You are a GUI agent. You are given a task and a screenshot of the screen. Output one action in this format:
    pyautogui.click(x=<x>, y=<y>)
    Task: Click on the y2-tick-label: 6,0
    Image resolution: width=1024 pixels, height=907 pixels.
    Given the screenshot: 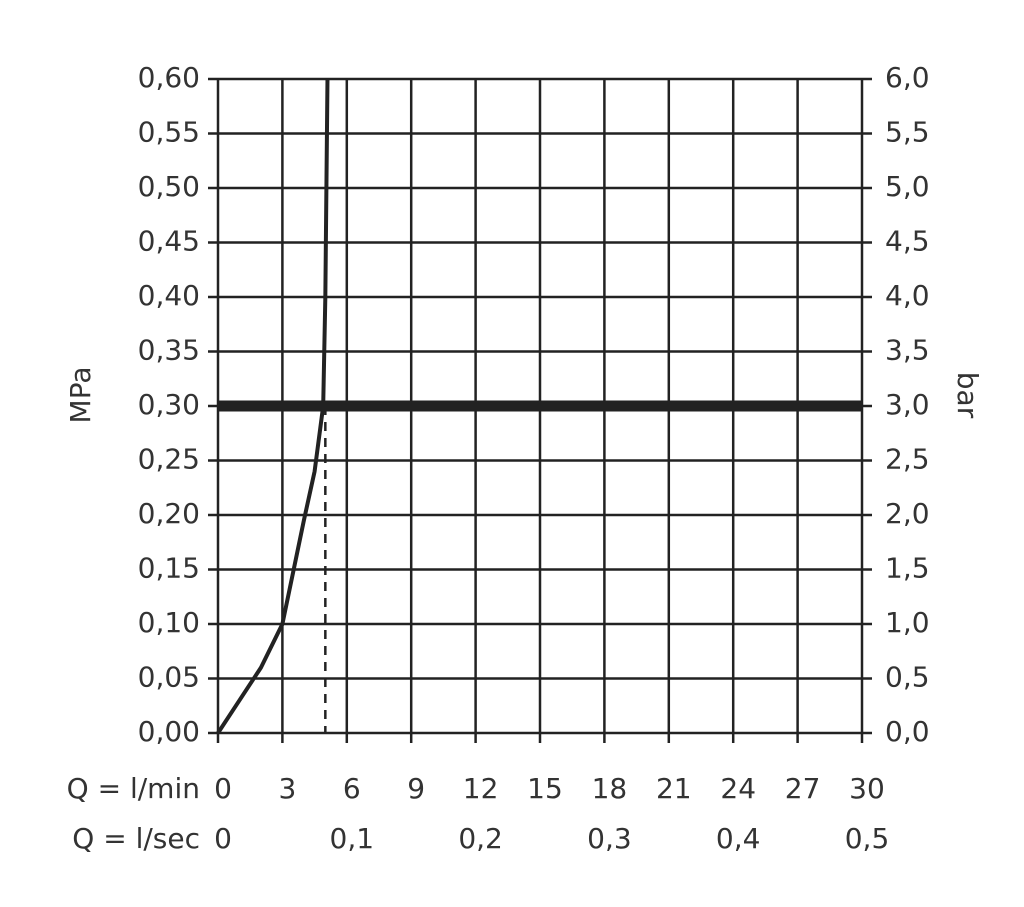 What is the action you would take?
    pyautogui.click(x=907, y=77)
    